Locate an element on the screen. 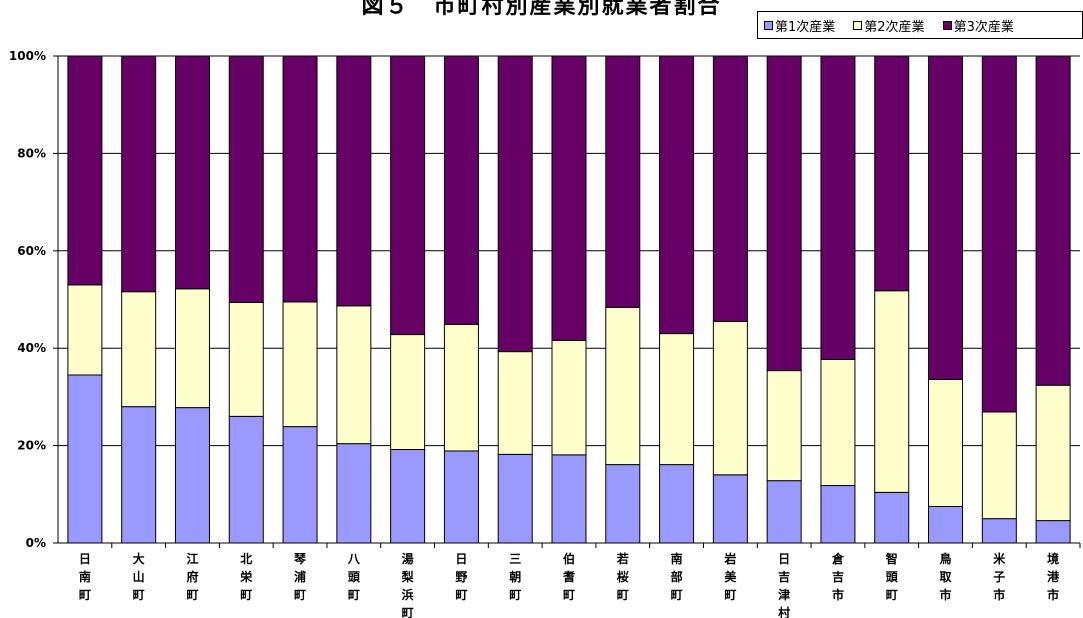 The width and height of the screenshot is (1083, 618). legend-item-secondary: 第2次産業 is located at coordinates (889, 25).